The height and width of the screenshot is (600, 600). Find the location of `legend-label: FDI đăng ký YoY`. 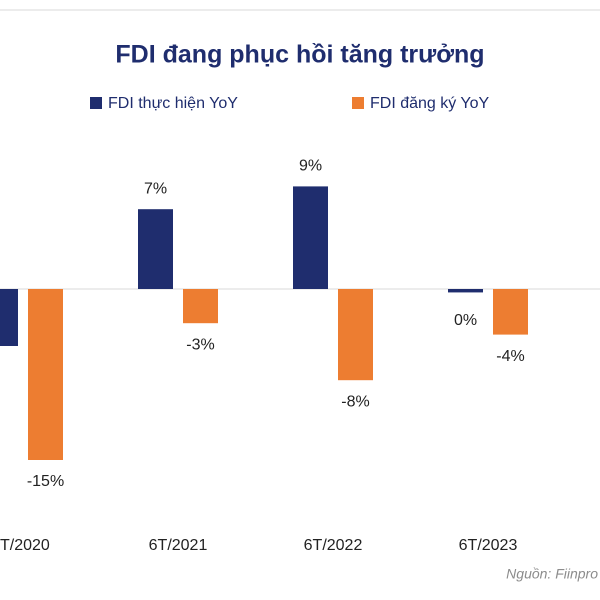

legend-label: FDI đăng ký YoY is located at coordinates (430, 103).